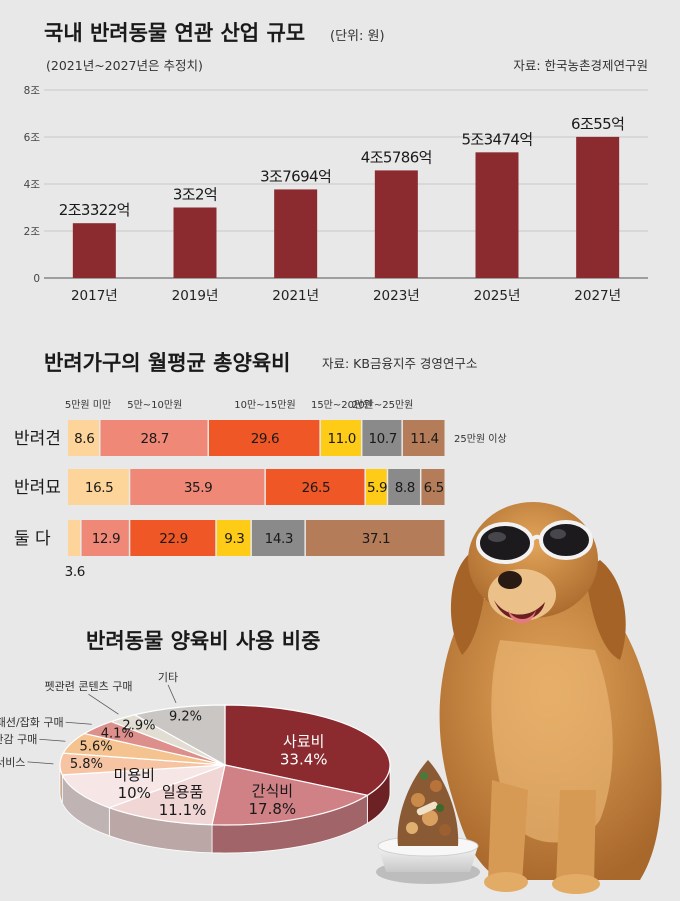 The height and width of the screenshot is (901, 680). Describe the element at coordinates (341, 405) in the screenshot. I see `legend-label: 15만~20만원` at that location.